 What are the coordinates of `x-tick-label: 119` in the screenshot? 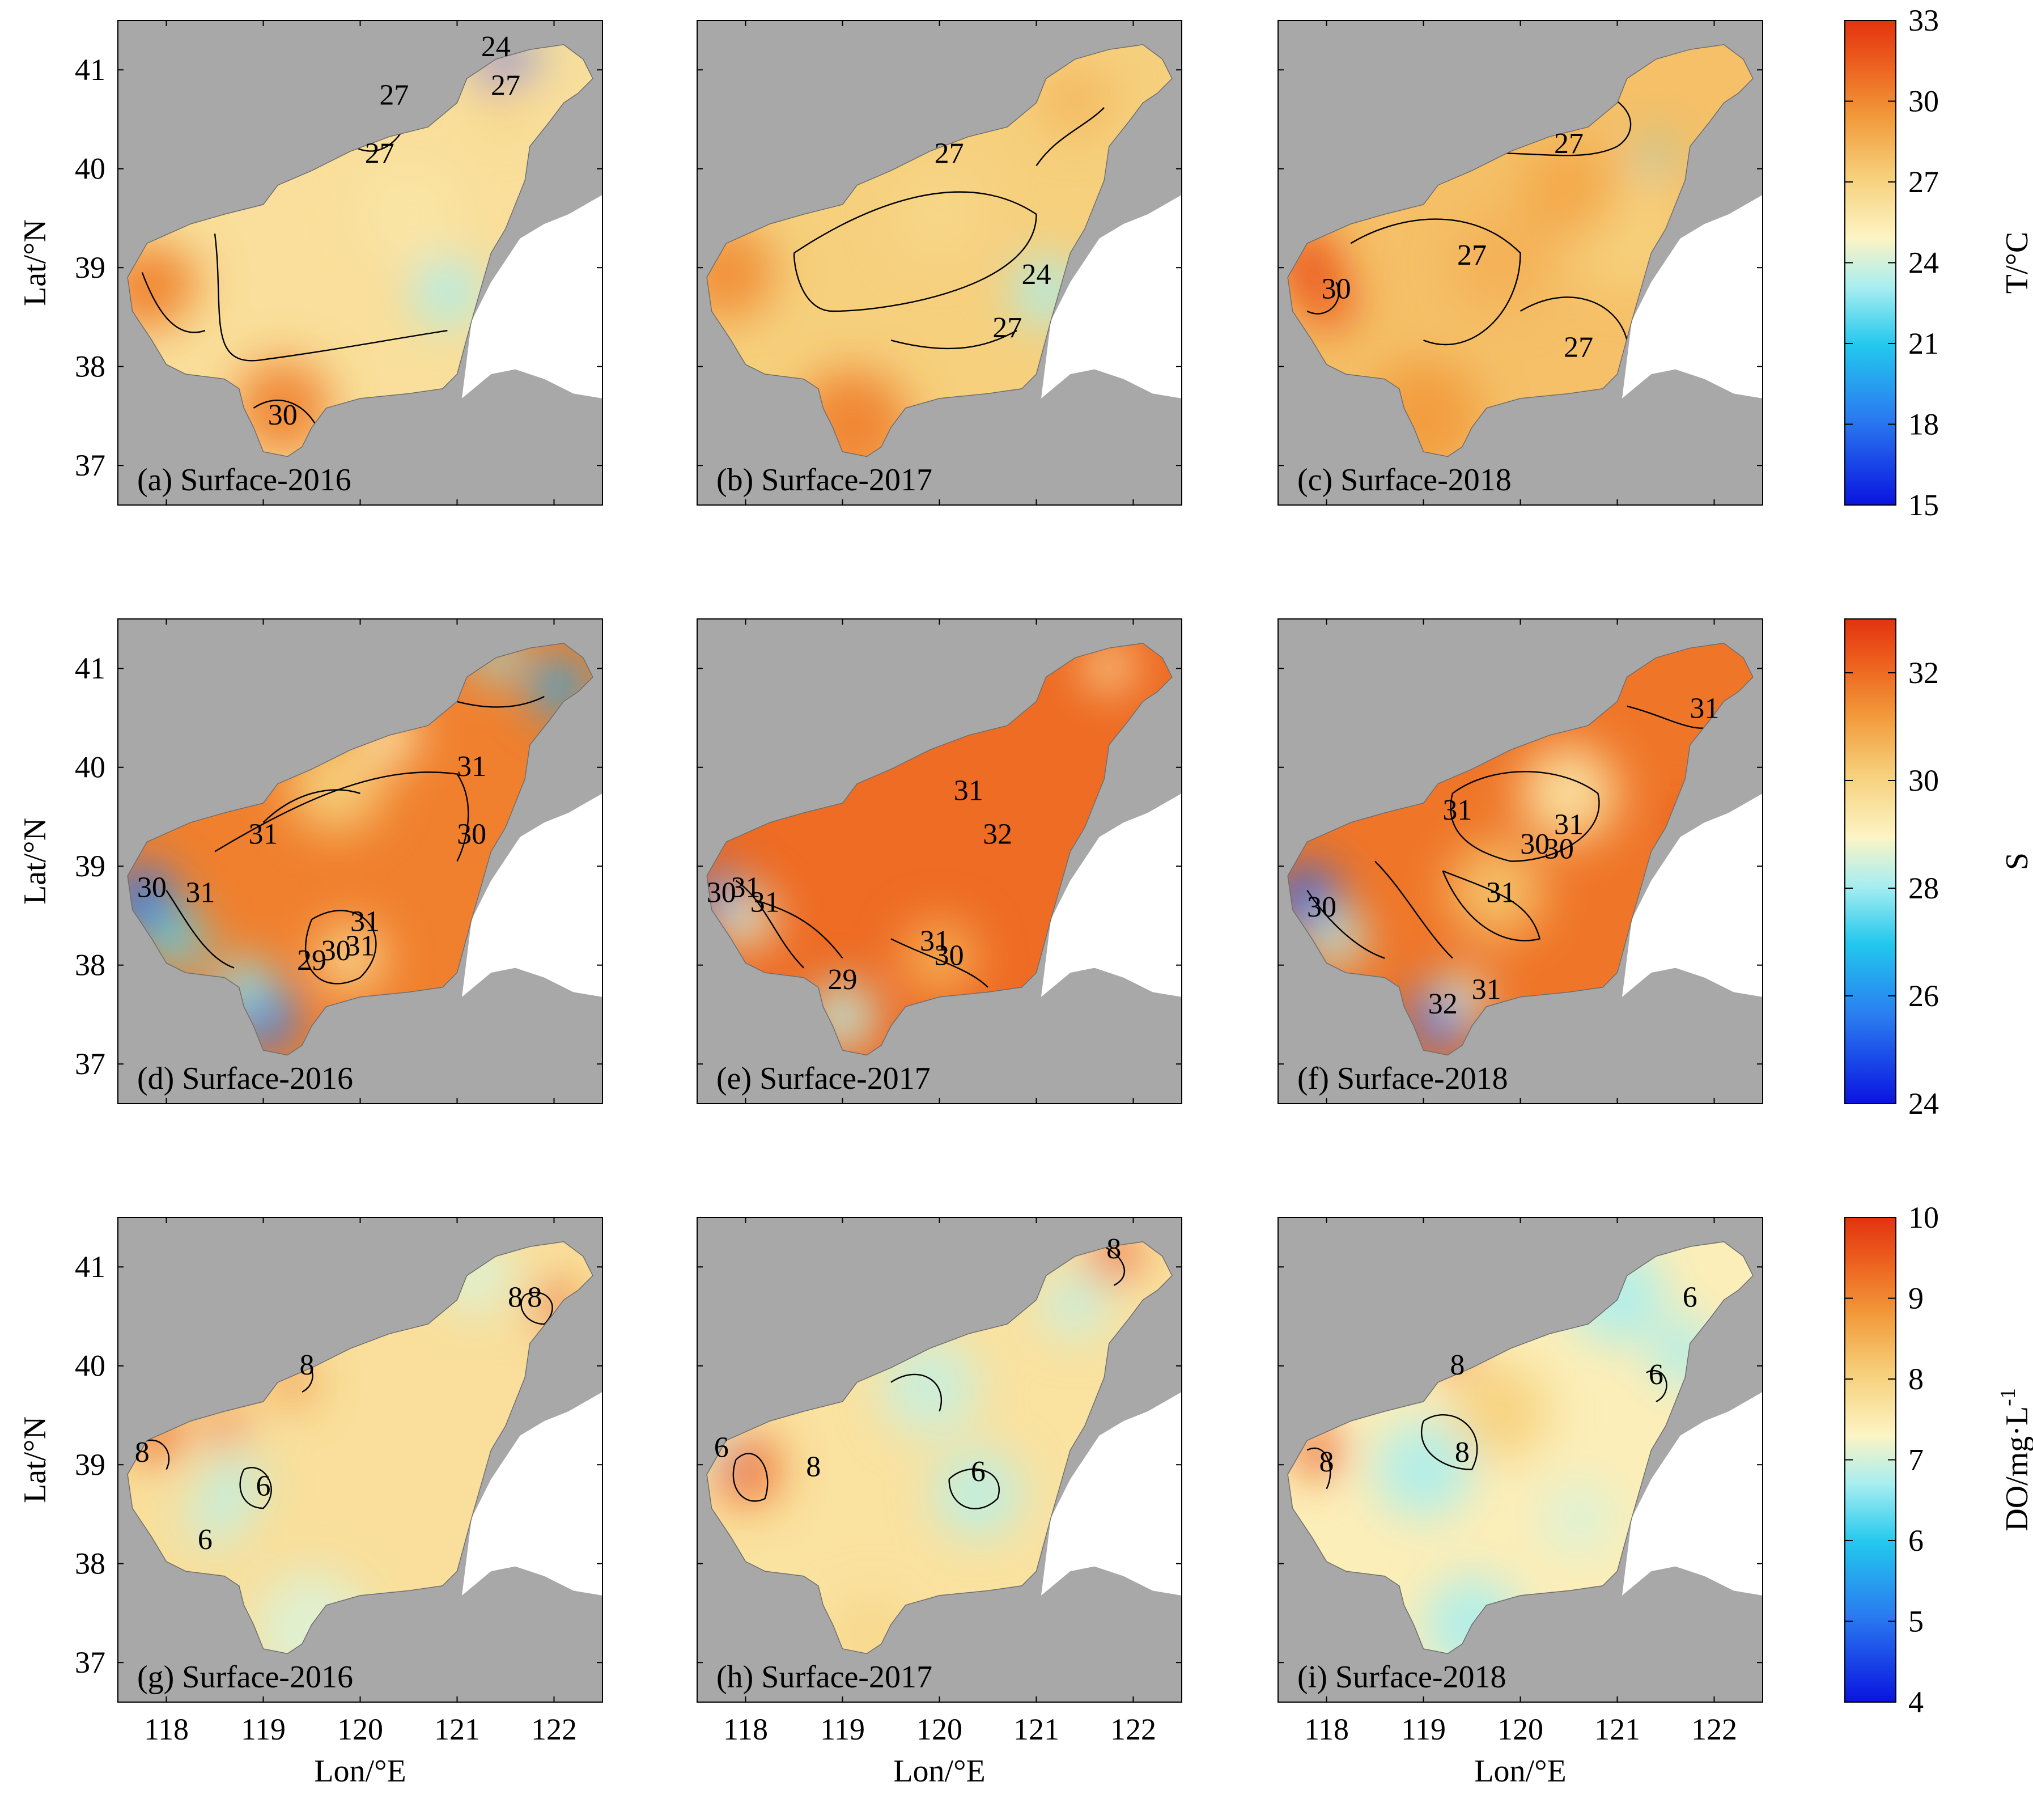 It's located at (263, 1729).